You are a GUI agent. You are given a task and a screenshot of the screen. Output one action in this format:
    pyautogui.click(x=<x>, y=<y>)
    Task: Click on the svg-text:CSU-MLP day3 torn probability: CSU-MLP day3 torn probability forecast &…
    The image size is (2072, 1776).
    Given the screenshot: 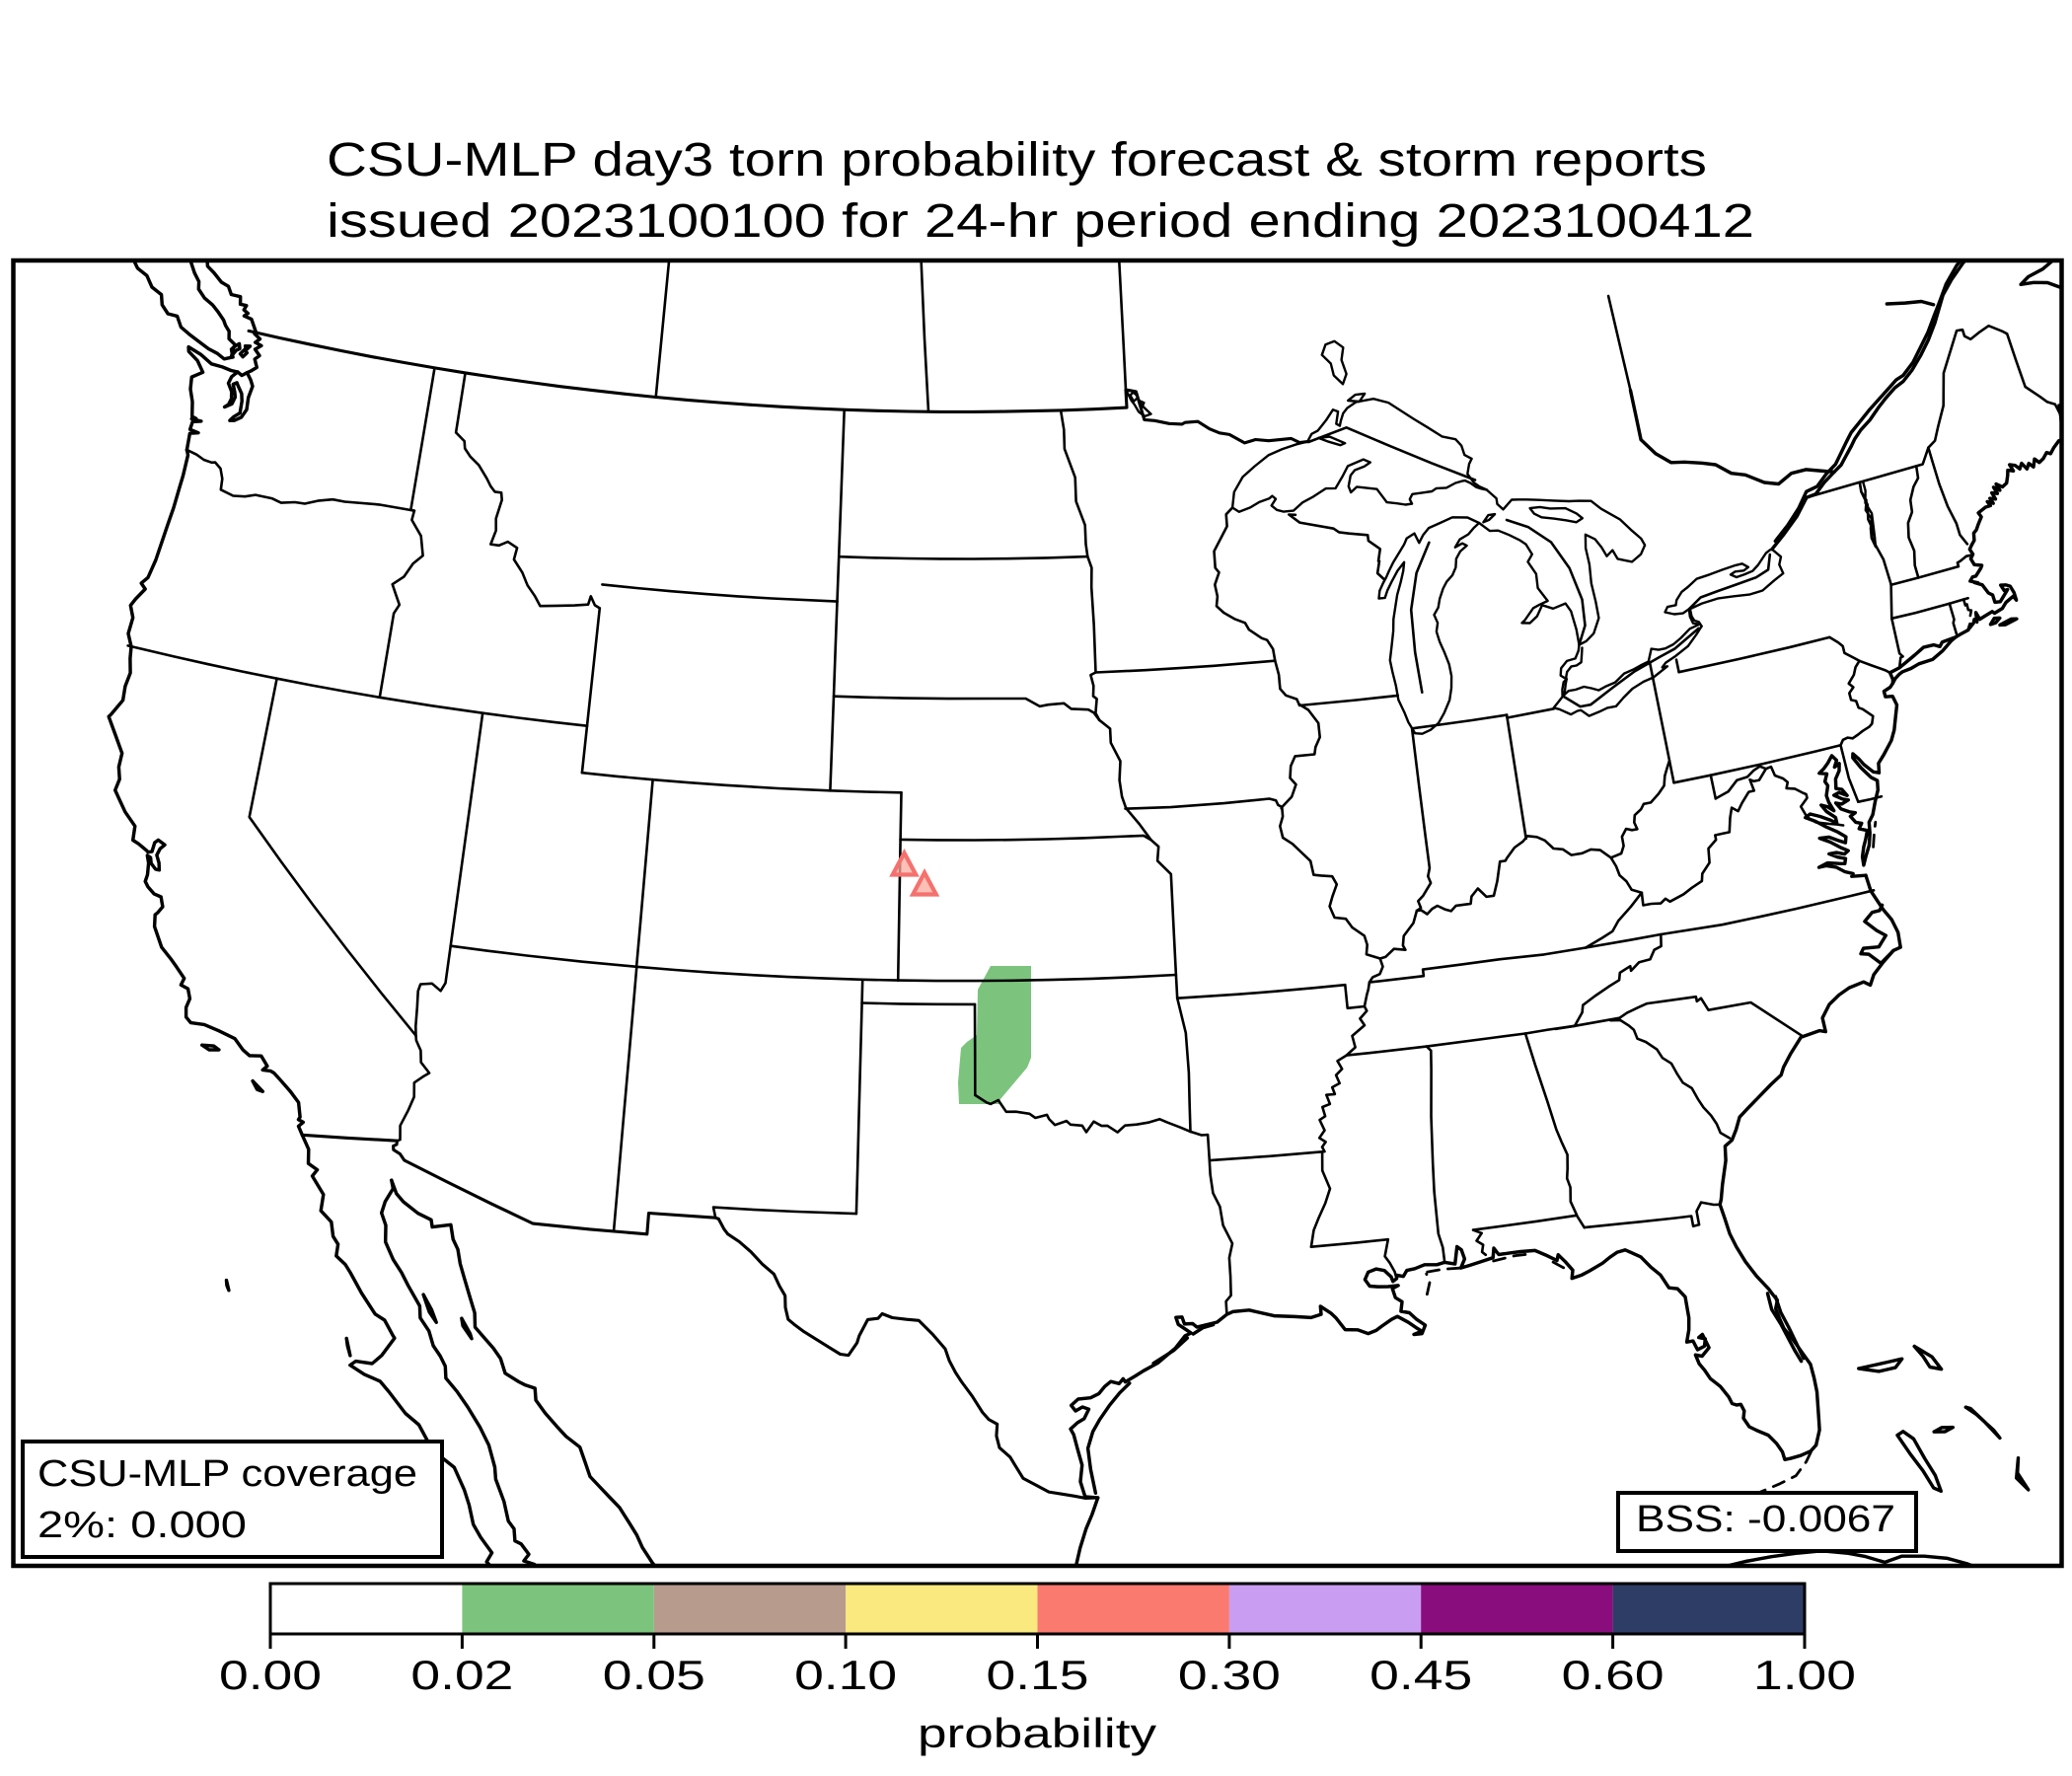 What is the action you would take?
    pyautogui.click(x=1017, y=160)
    